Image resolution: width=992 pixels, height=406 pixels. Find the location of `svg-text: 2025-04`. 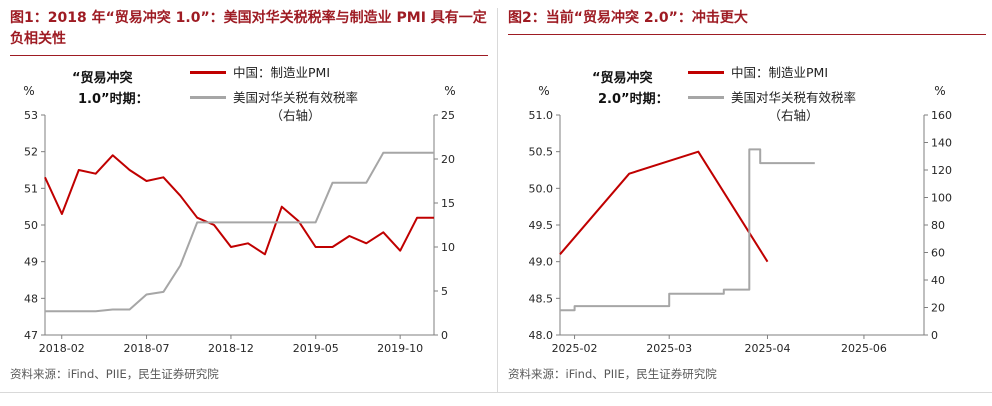

svg-text: 2025-04 is located at coordinates (767, 348).